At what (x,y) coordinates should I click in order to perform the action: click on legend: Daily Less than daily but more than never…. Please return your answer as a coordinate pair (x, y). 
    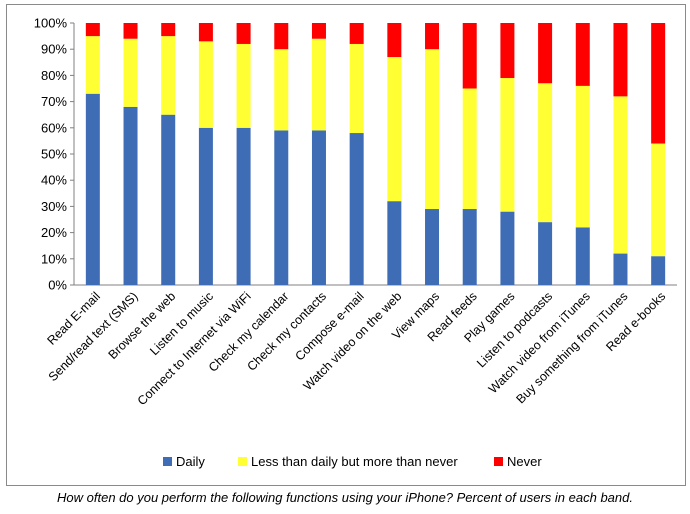
    Looking at the image, I should click on (352, 461).